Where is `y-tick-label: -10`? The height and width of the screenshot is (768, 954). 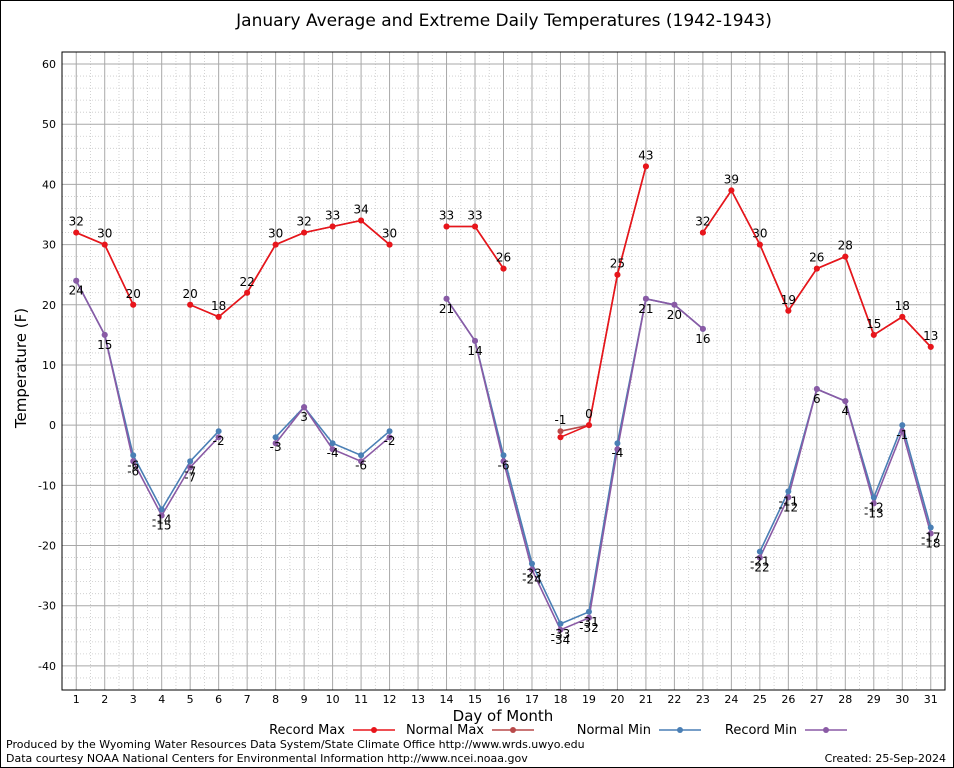 y-tick-label: -10 is located at coordinates (47, 485).